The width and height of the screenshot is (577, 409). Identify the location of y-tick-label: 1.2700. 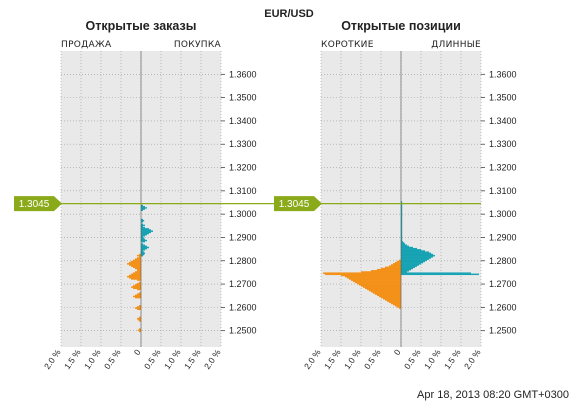
(243, 284).